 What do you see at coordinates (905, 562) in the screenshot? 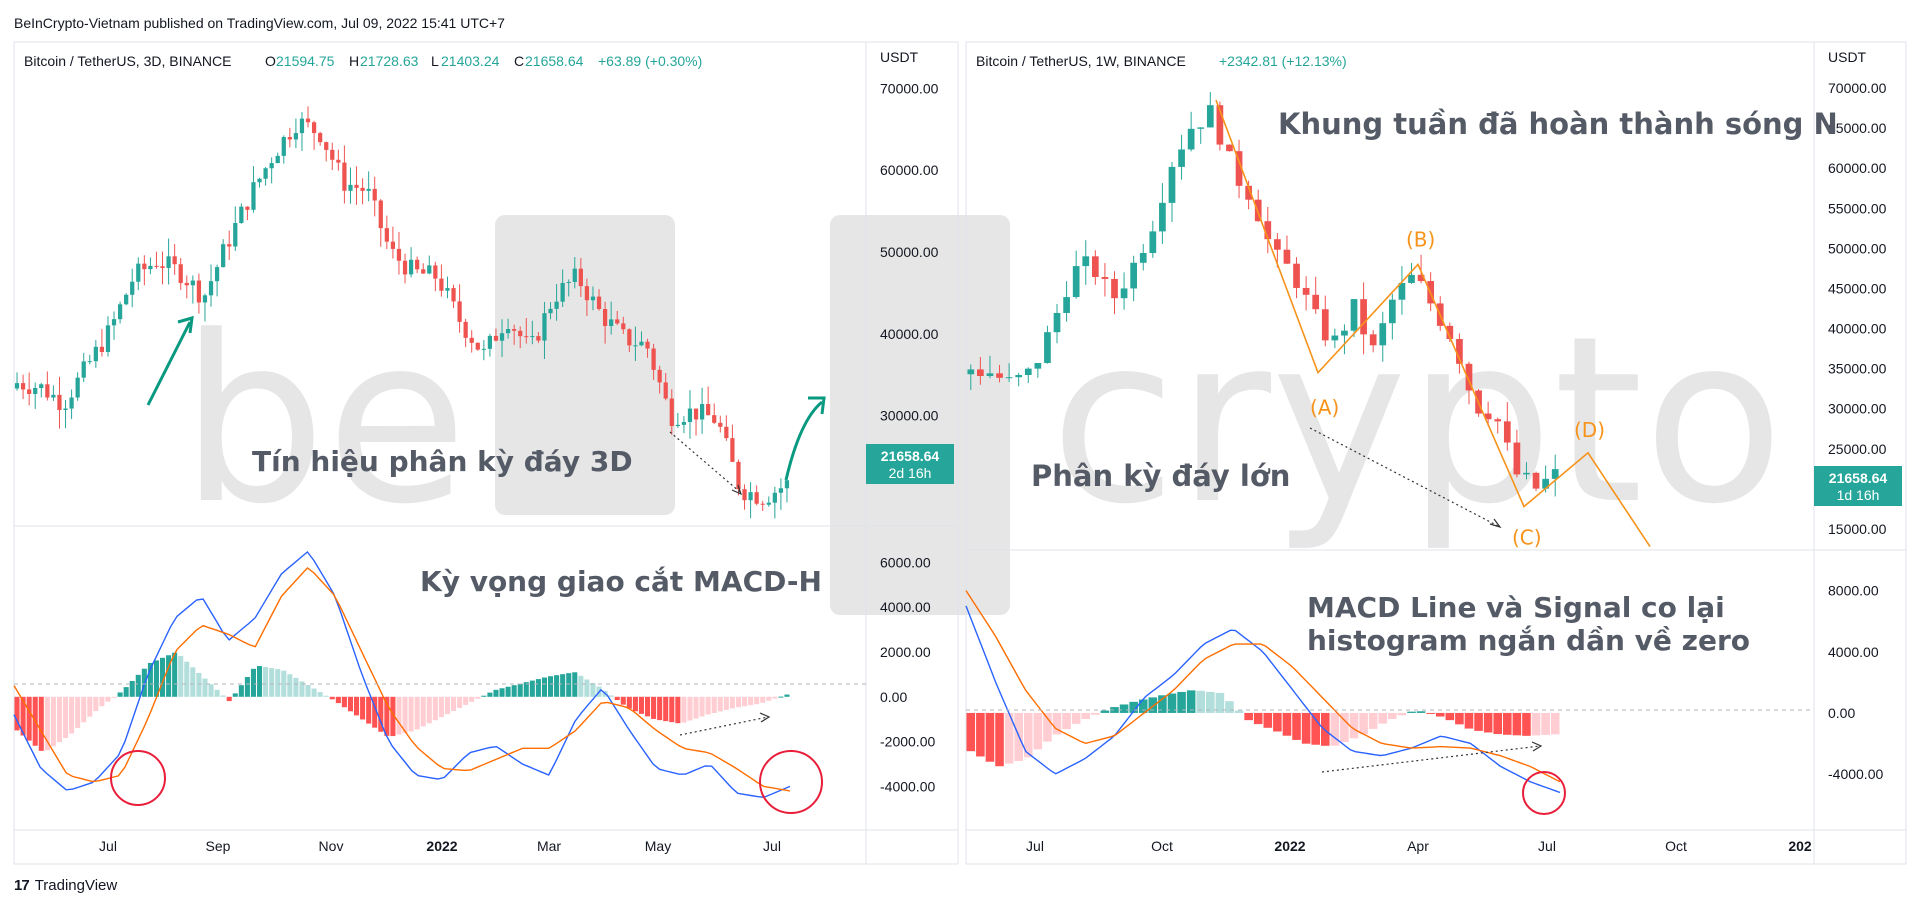
I see `macd-tick: 6000.00` at bounding box center [905, 562].